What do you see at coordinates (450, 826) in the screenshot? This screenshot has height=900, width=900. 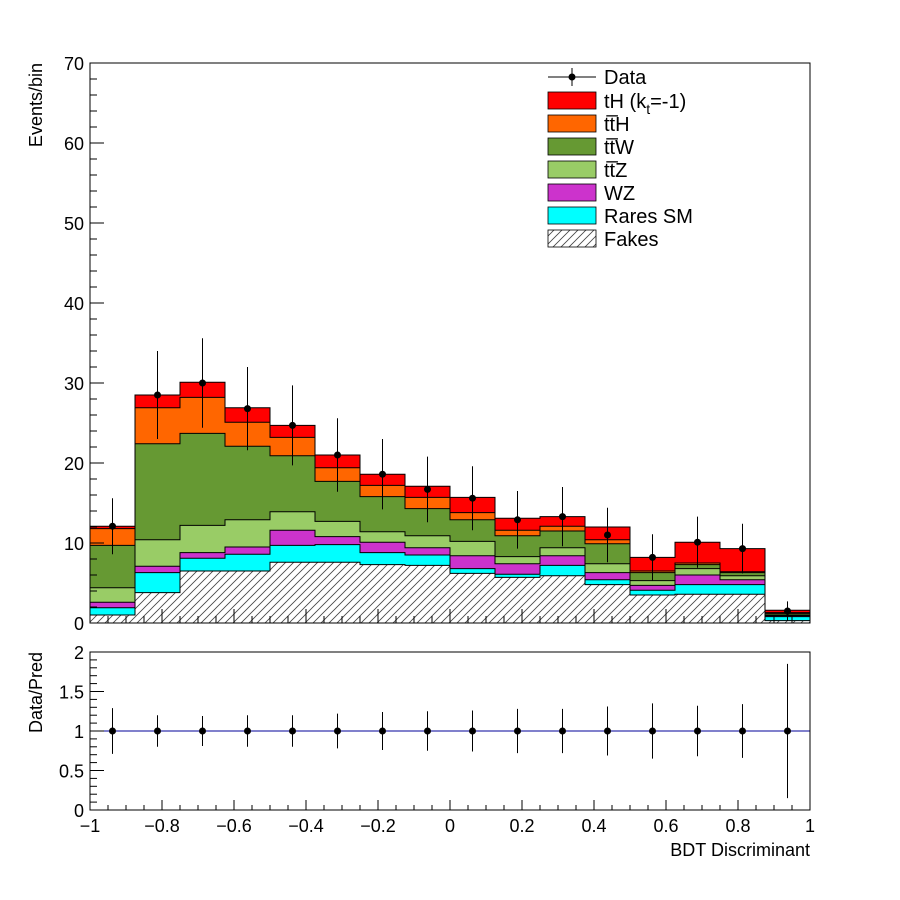 I see `x-tick-label: 0` at bounding box center [450, 826].